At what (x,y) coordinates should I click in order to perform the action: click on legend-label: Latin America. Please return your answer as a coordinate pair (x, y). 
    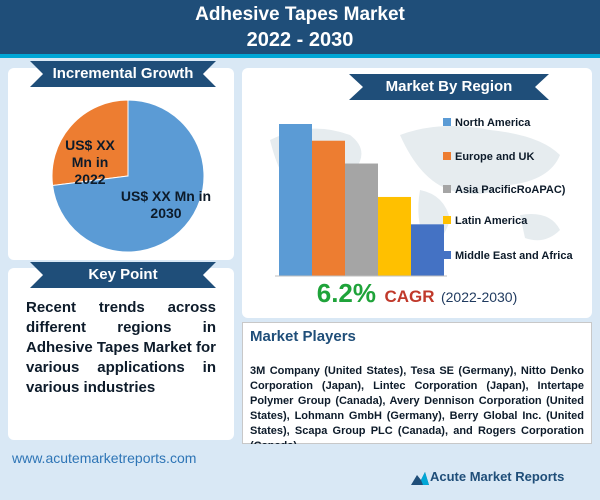
    Looking at the image, I should click on (491, 221).